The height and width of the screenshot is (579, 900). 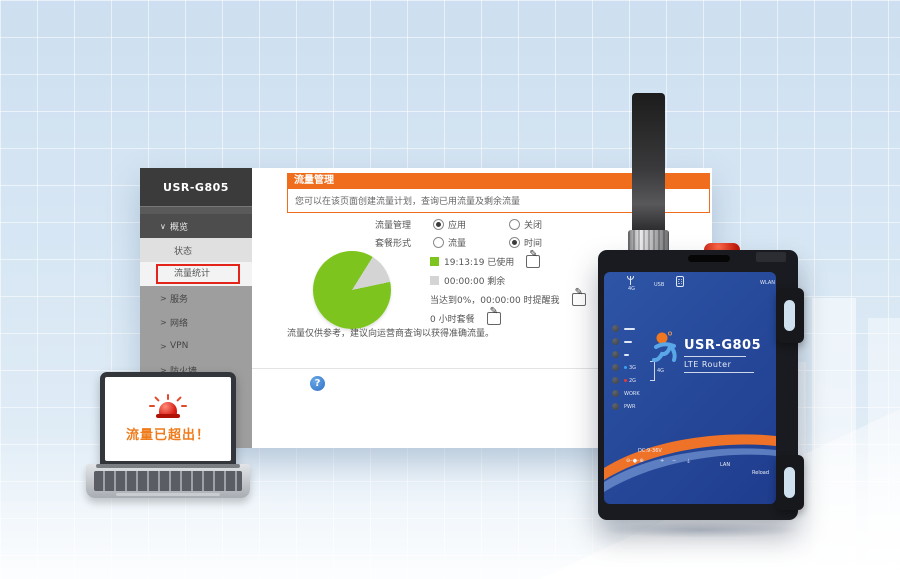 I want to click on sidebar-item-traffic-stats: 流量统计, so click(x=196, y=274).